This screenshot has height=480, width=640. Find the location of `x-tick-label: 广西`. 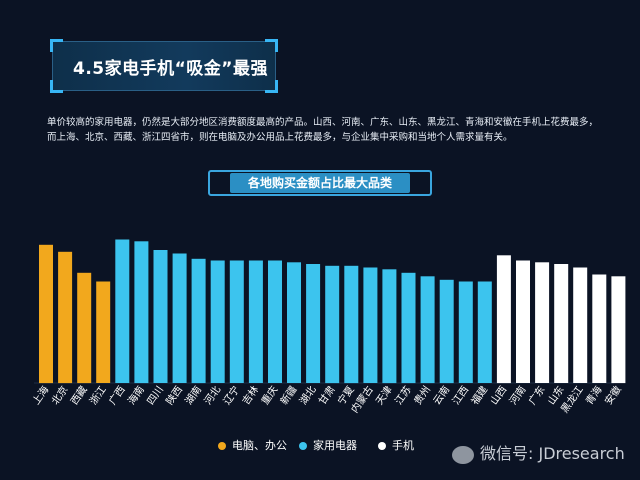

x-tick-label: 广西 is located at coordinates (116, 395).